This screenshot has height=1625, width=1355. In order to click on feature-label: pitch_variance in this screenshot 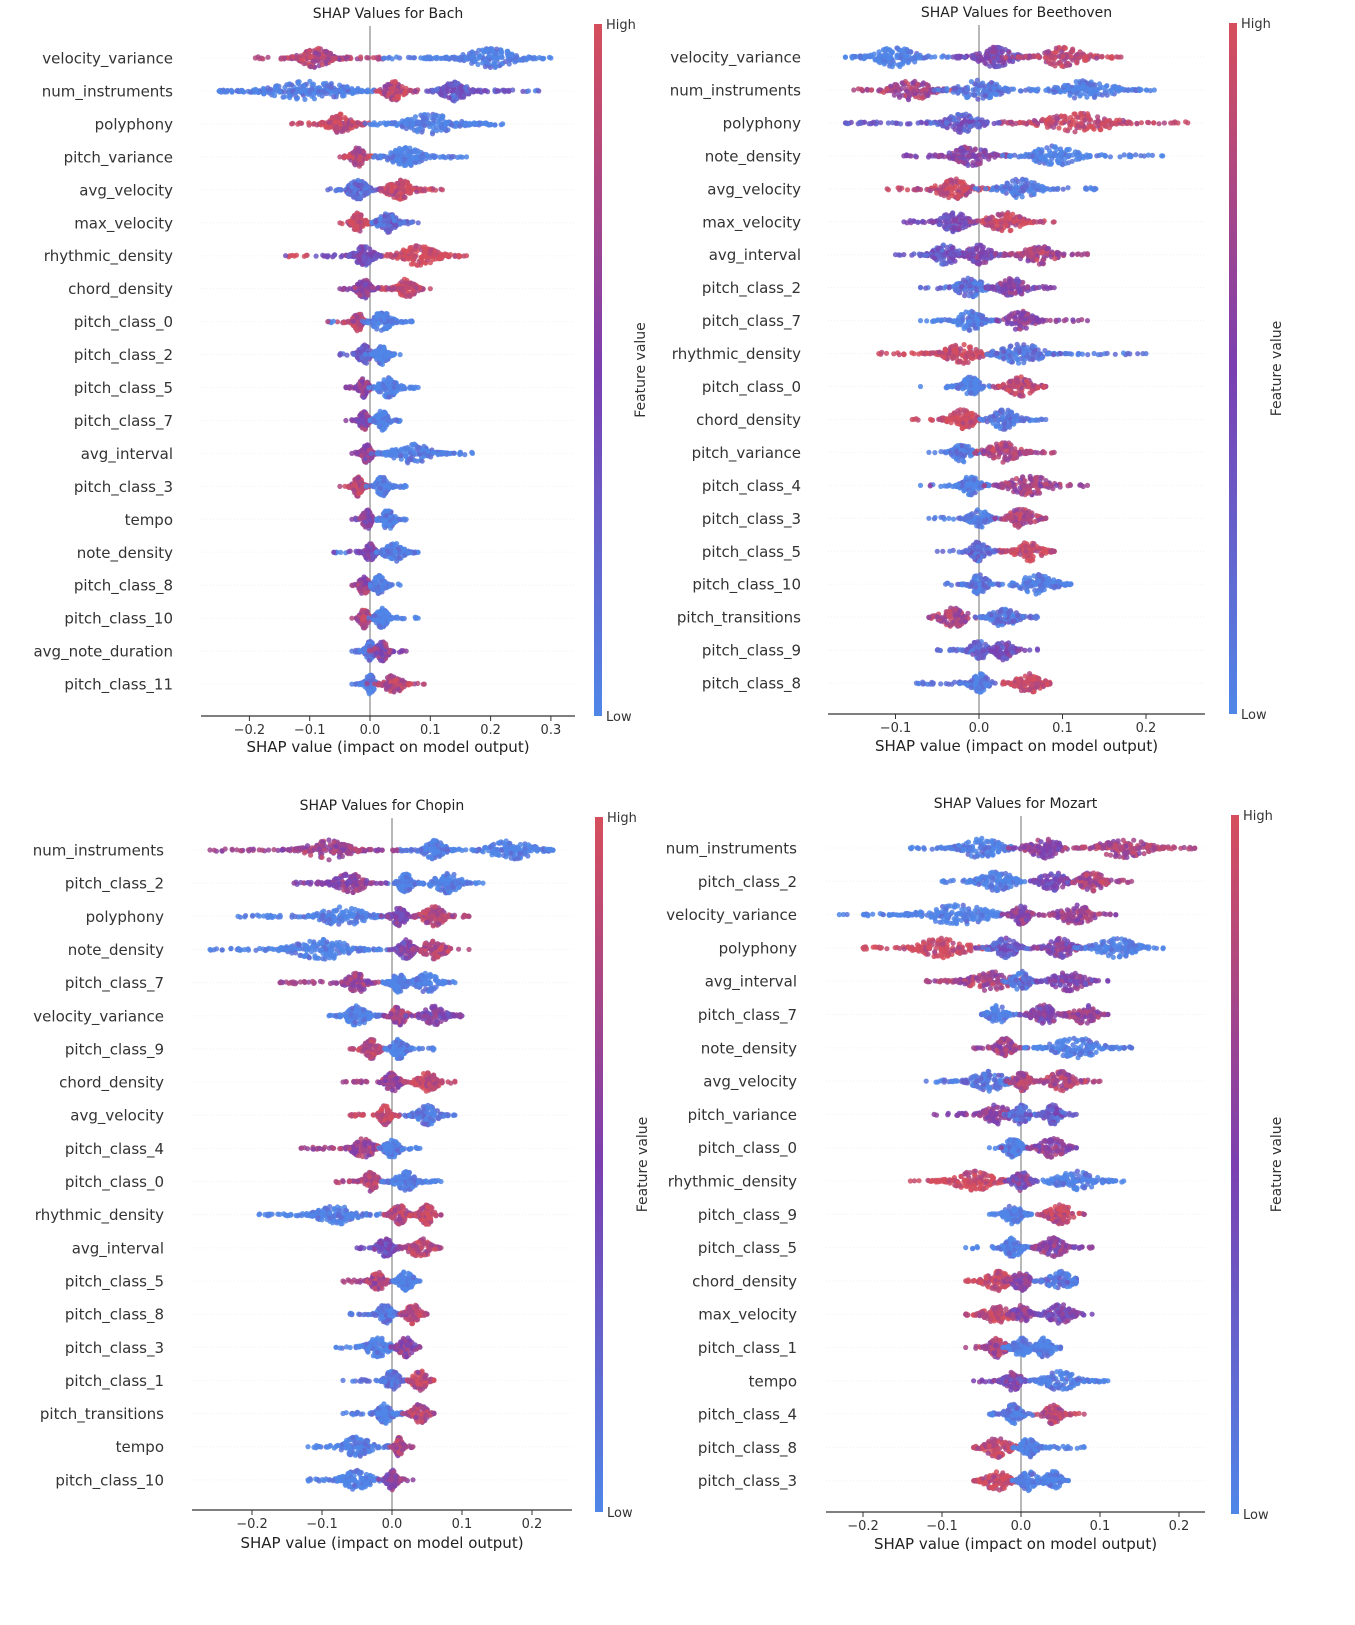, I will do `click(118, 157)`.